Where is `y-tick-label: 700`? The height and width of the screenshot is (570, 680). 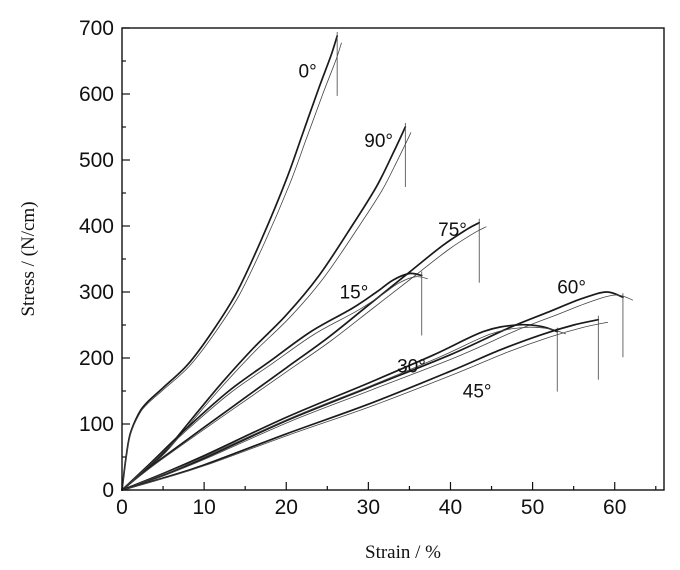
y-tick-label: 700 is located at coordinates (96, 28).